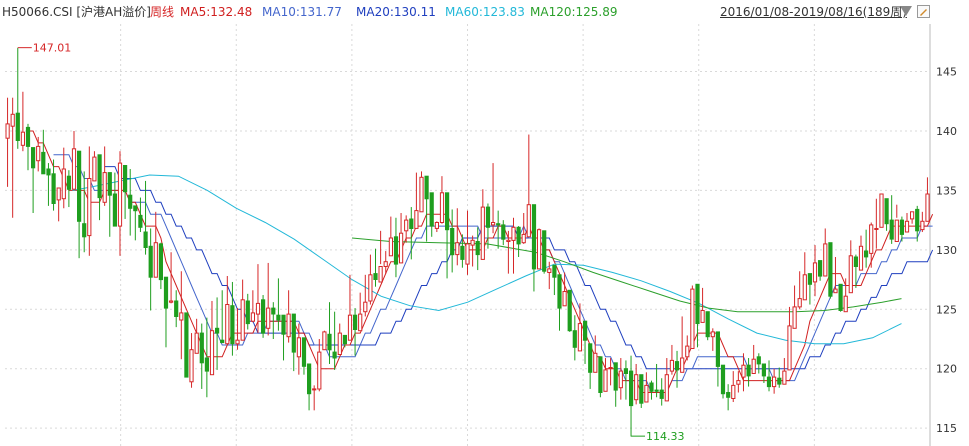 The image size is (969, 446). Describe the element at coordinates (574, 12) in the screenshot. I see `ma120-label: MA120:125.89` at that location.